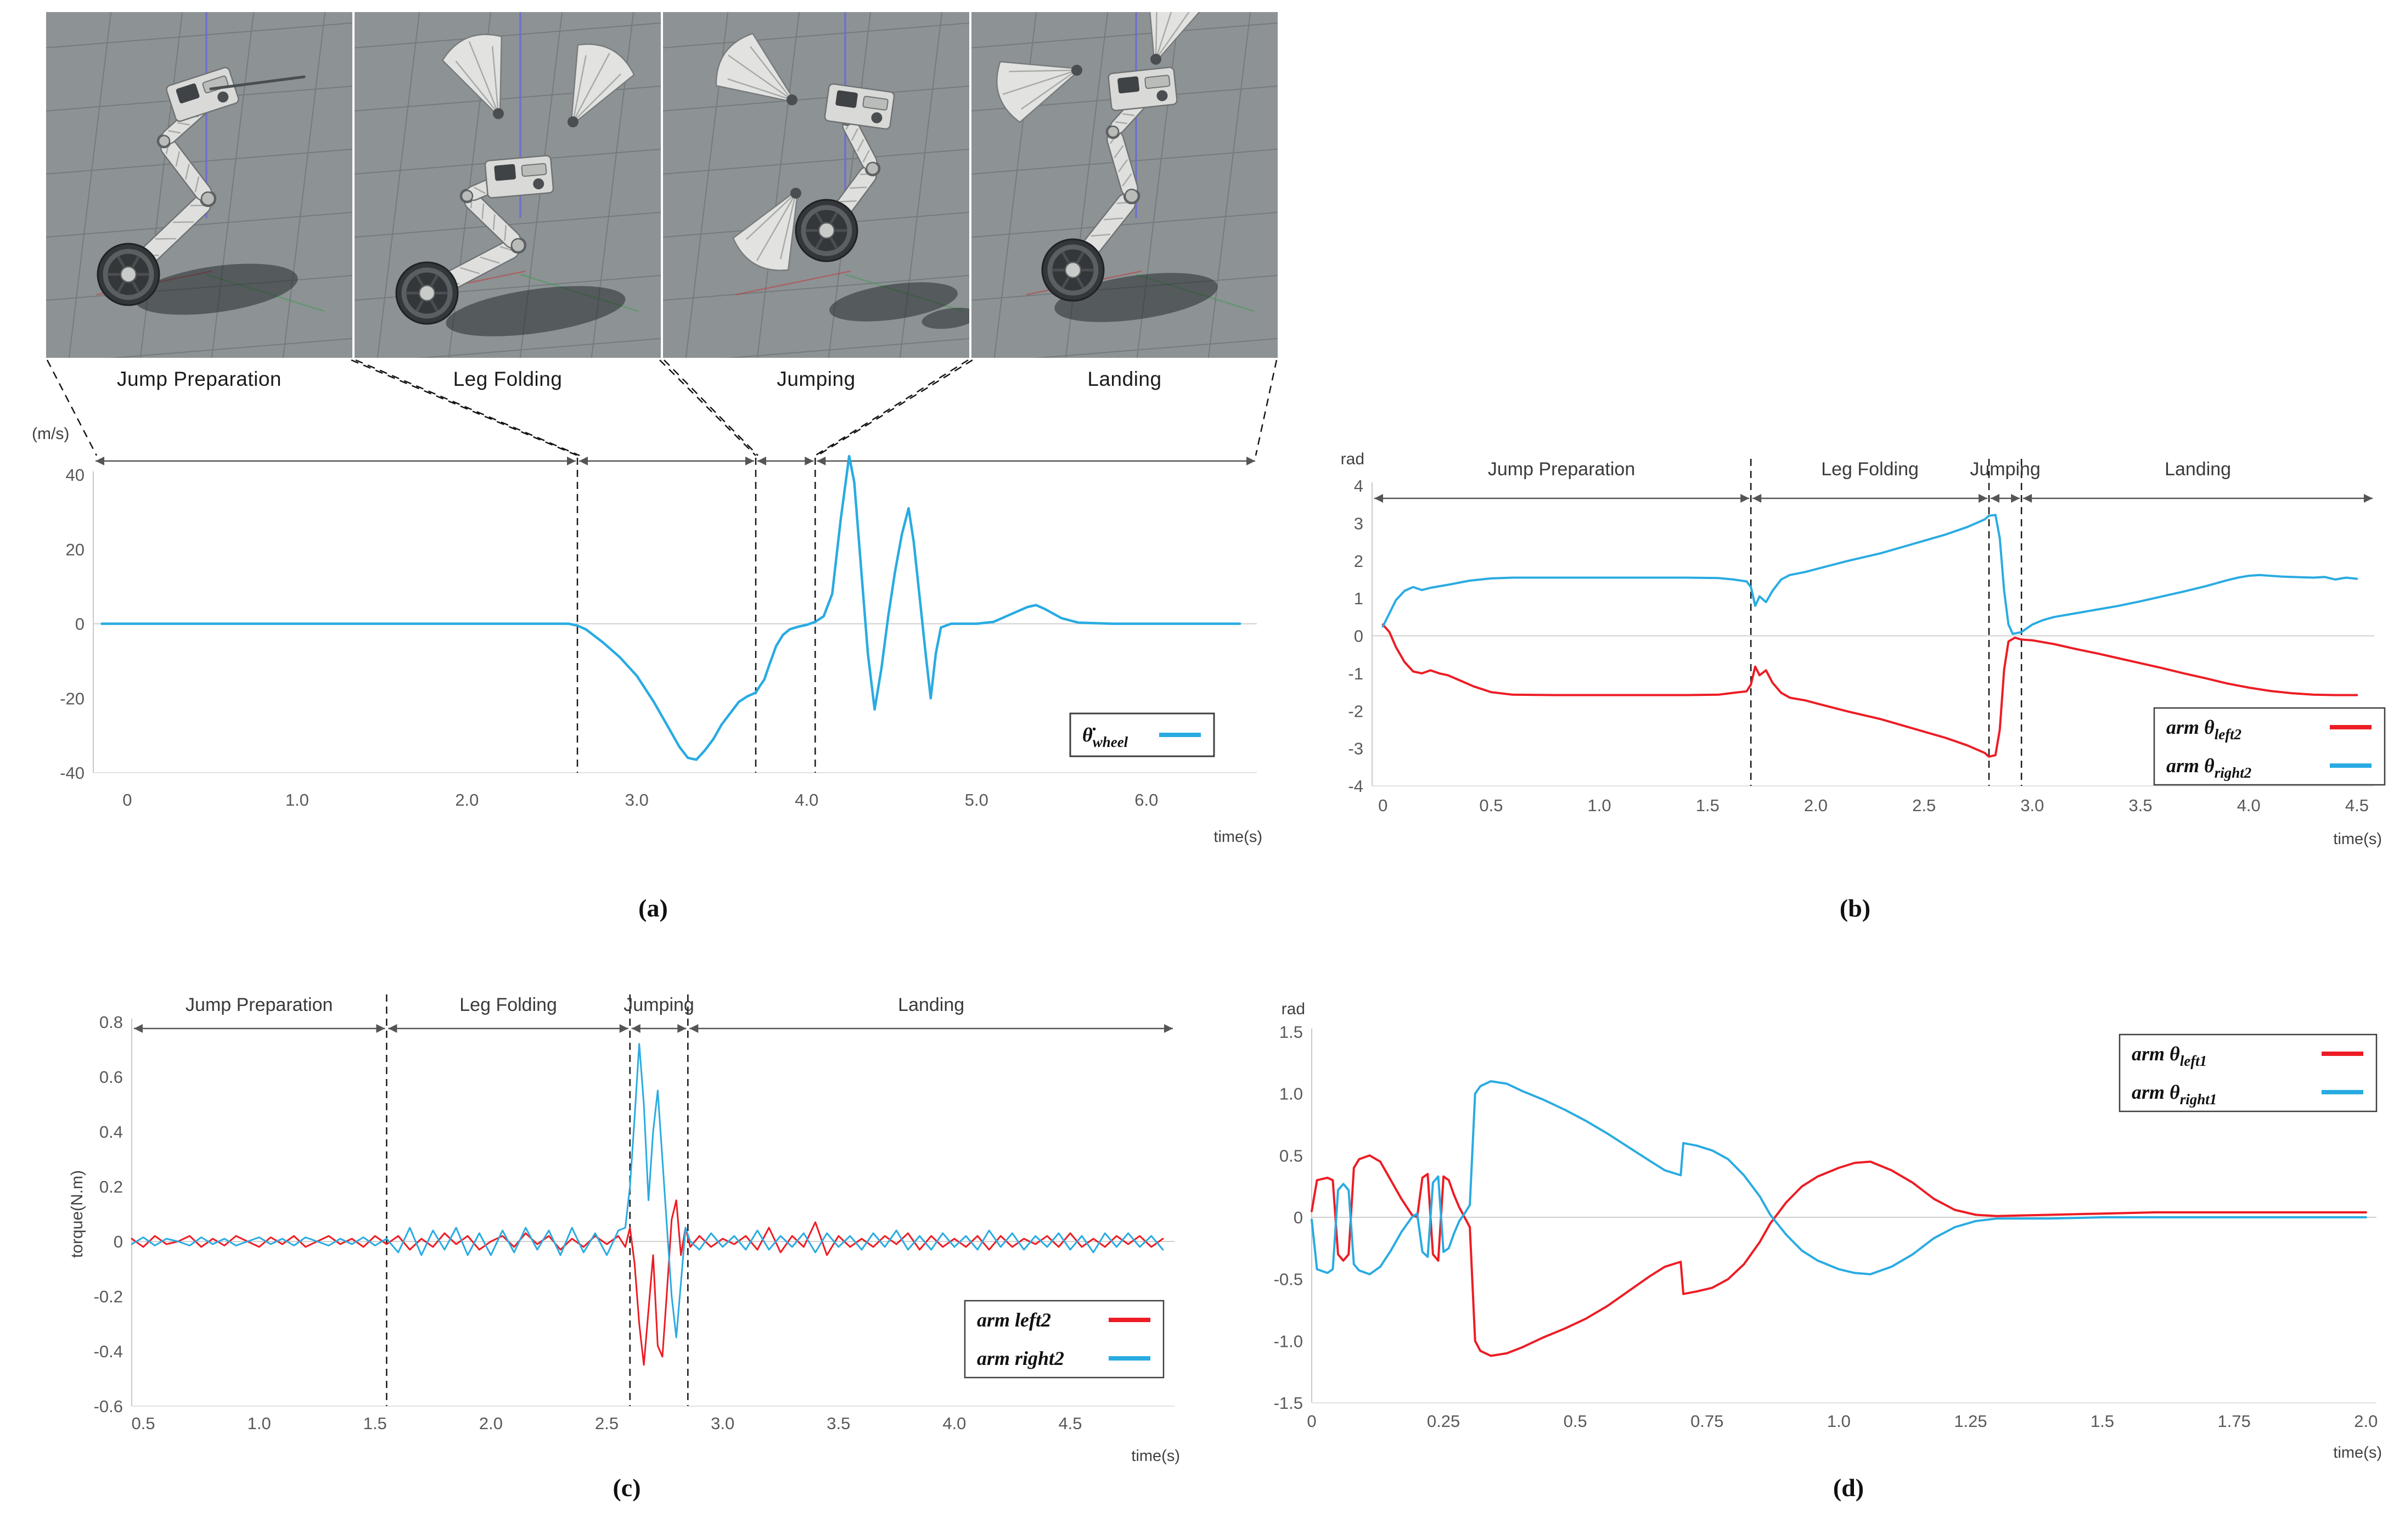  I want to click on y-axis-title: (m/s), so click(50, 434).